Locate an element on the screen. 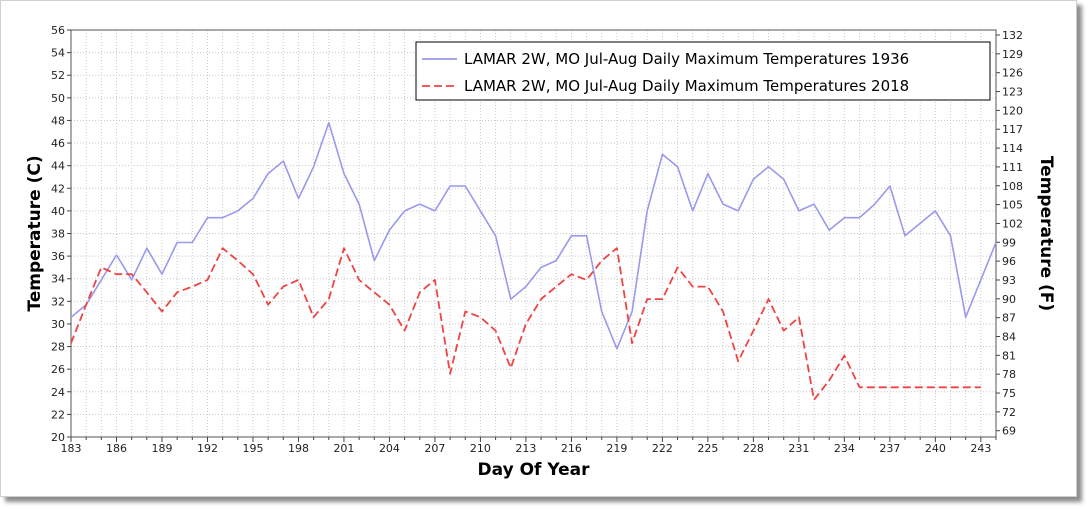  y-left-tick-label: 34 is located at coordinates (58, 279).